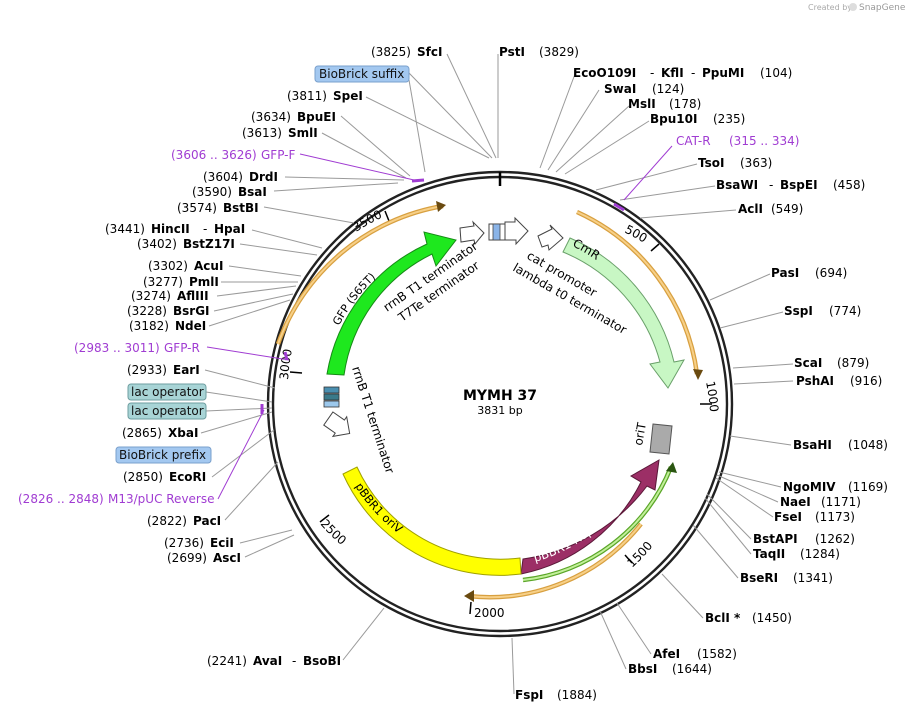  I want to click on site-taqii-pos: (1284), so click(820, 554).